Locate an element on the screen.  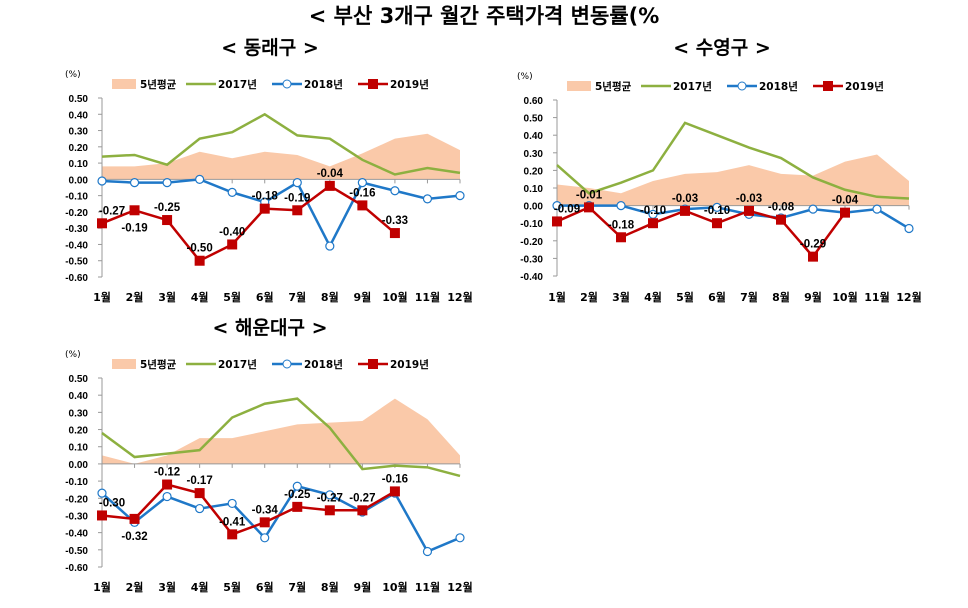
x-tick-label: 1월 is located at coordinates (557, 297).